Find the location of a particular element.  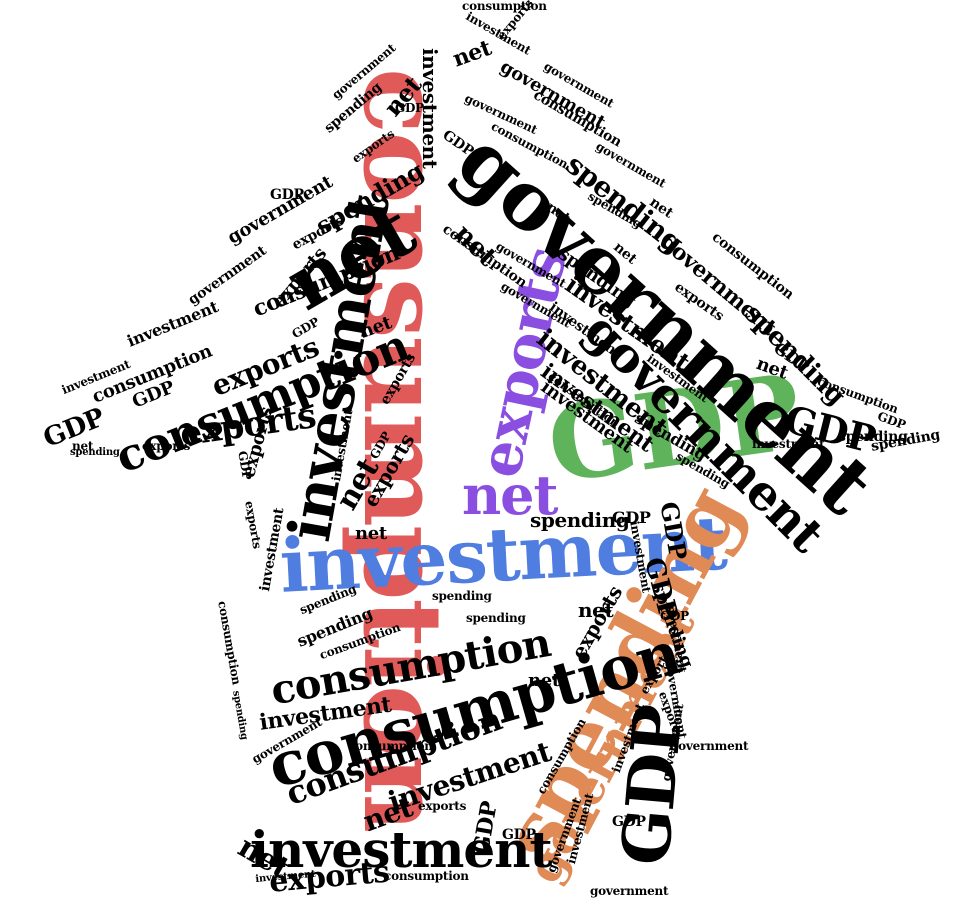

word-net-purple: net is located at coordinates (510, 495).